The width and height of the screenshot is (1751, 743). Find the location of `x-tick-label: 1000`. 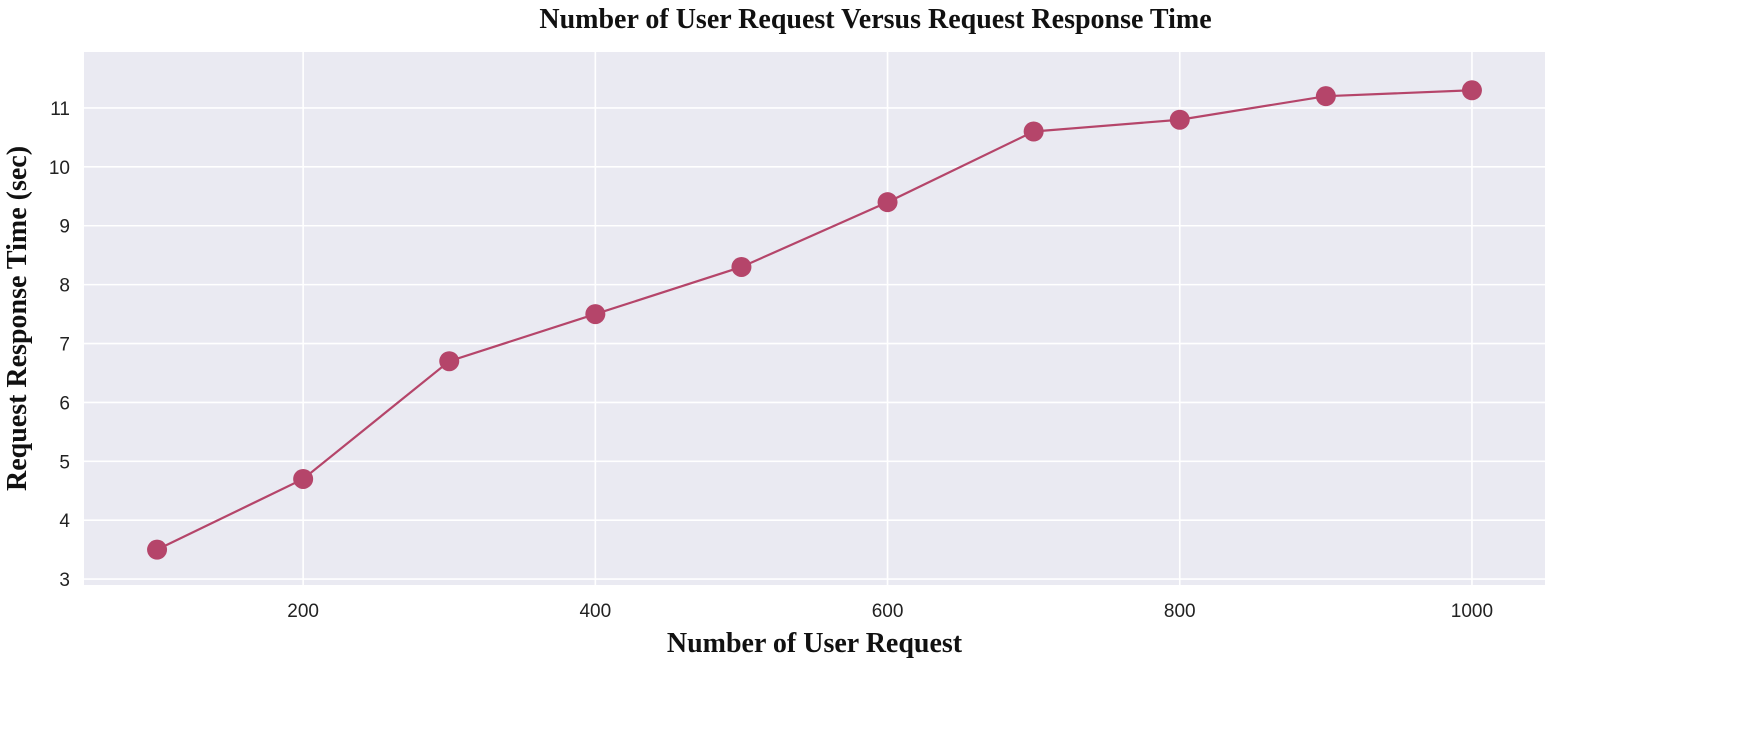

x-tick-label: 1000 is located at coordinates (1472, 611).